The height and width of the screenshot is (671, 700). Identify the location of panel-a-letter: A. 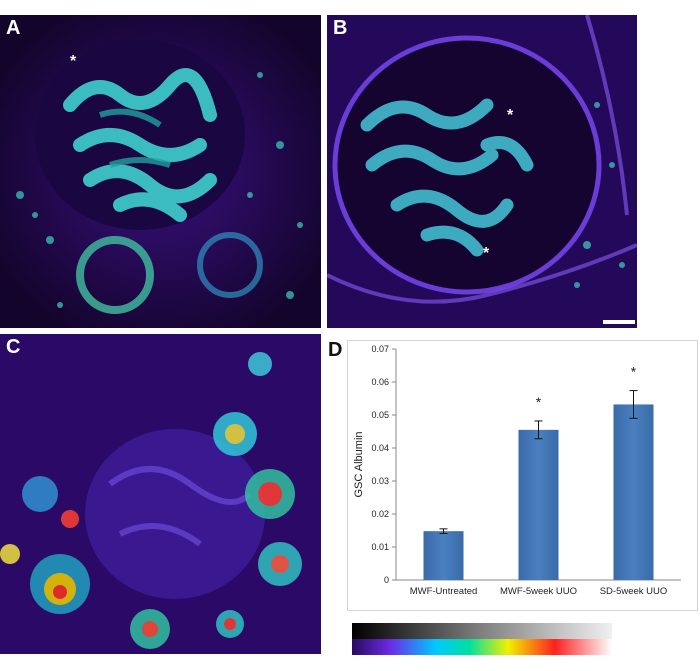
(13, 28).